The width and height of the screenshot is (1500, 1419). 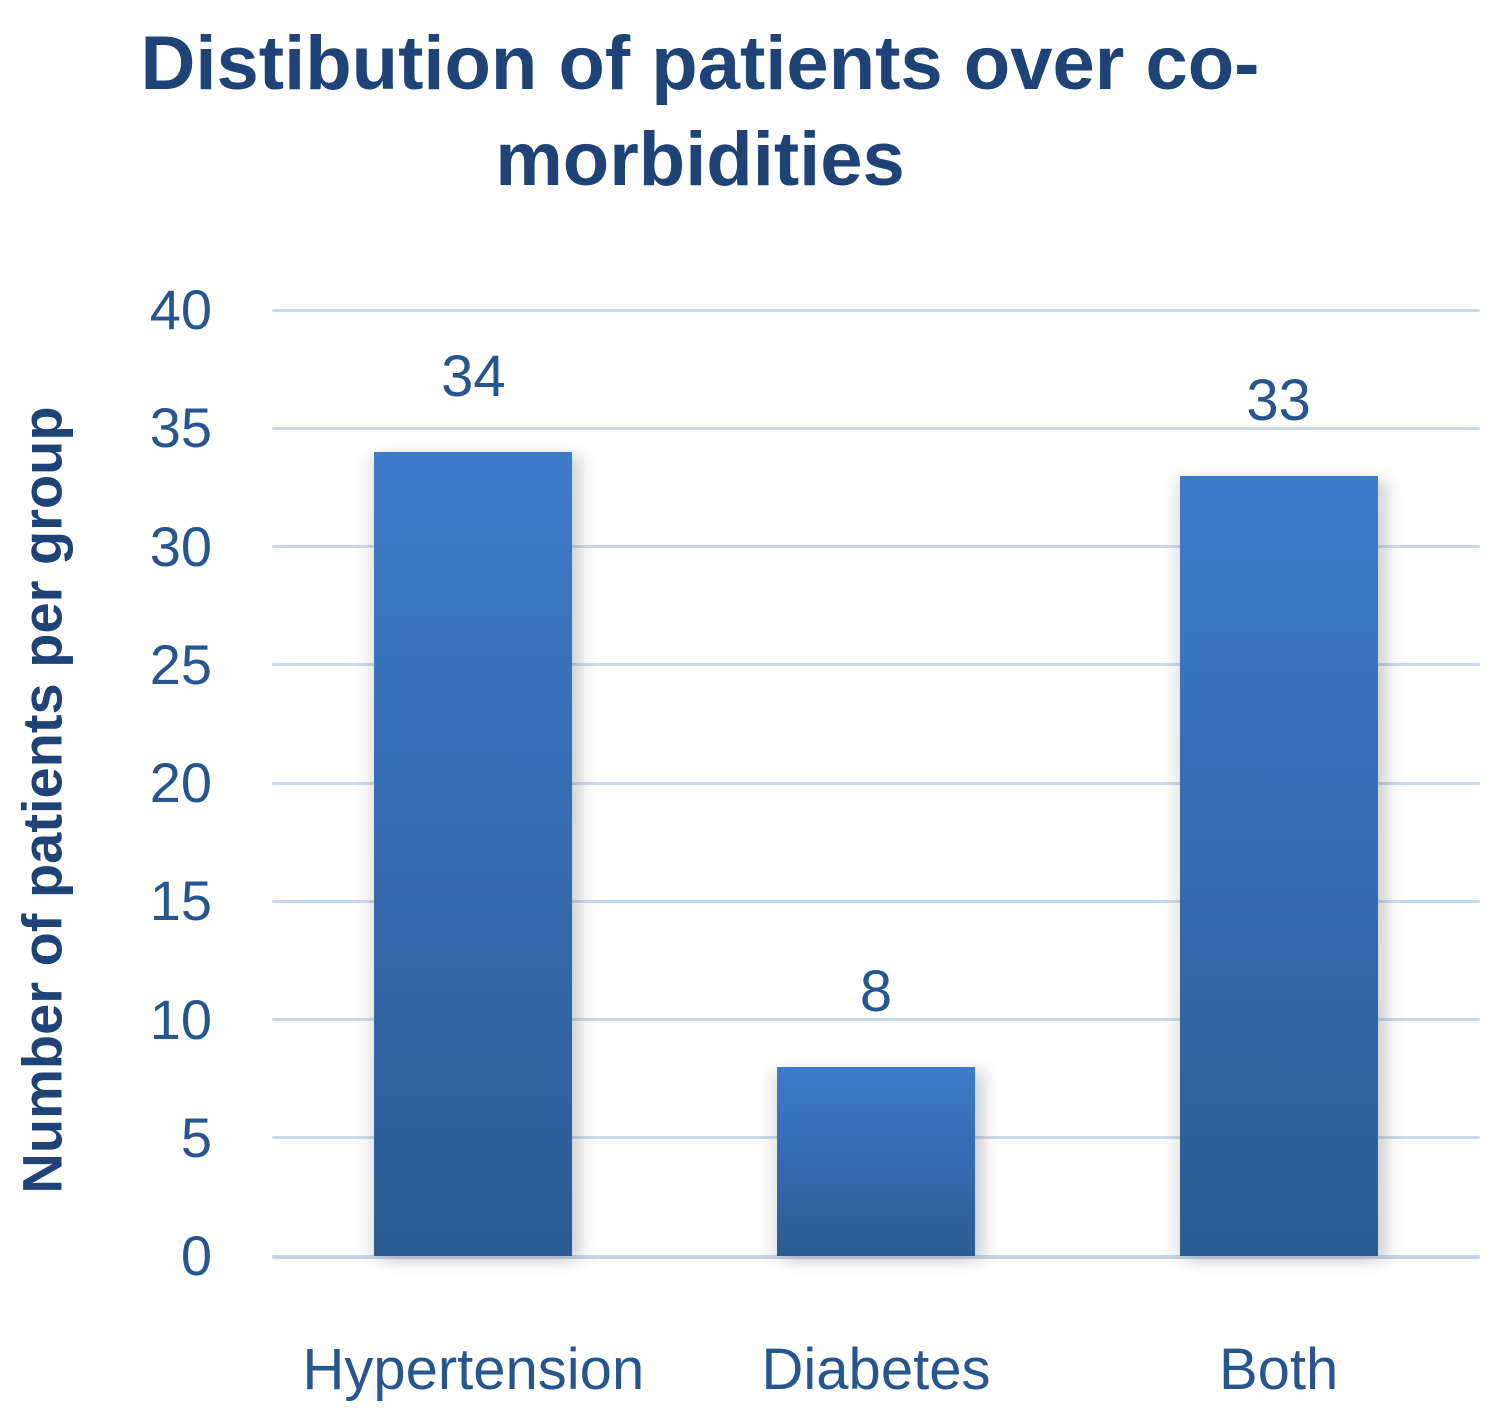 What do you see at coordinates (180, 901) in the screenshot?
I see `y-axis-tick-15: 15` at bounding box center [180, 901].